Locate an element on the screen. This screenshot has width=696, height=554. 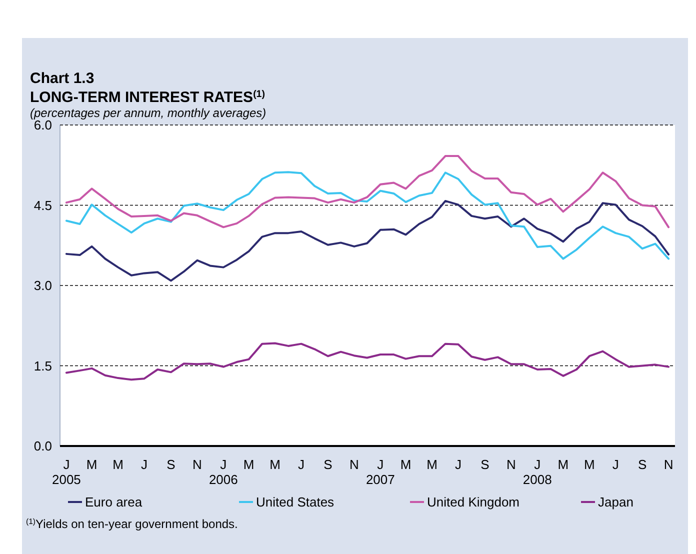
legend-label: Japan is located at coordinates (616, 502).